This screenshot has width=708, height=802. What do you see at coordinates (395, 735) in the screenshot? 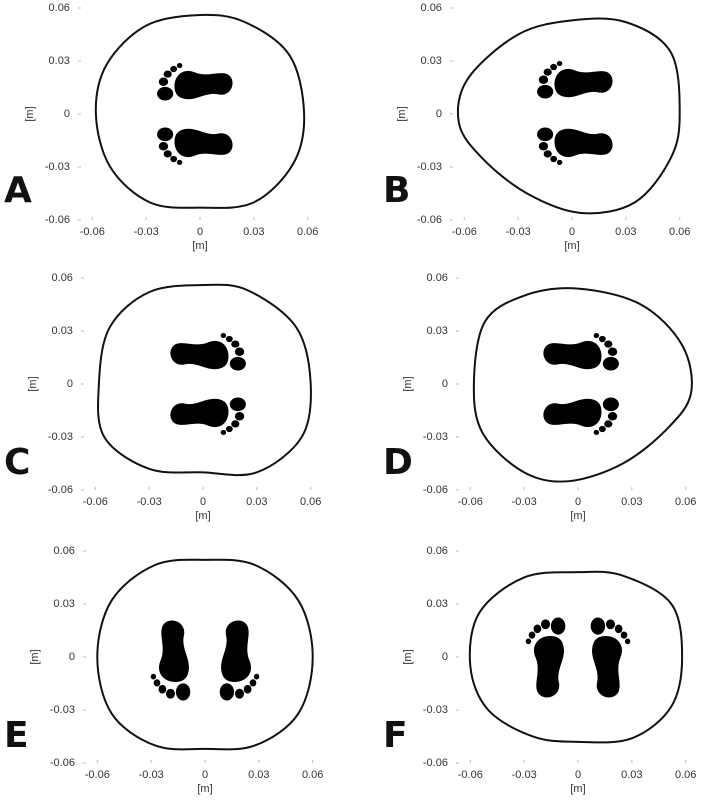
I see `panel-letter: F` at bounding box center [395, 735].